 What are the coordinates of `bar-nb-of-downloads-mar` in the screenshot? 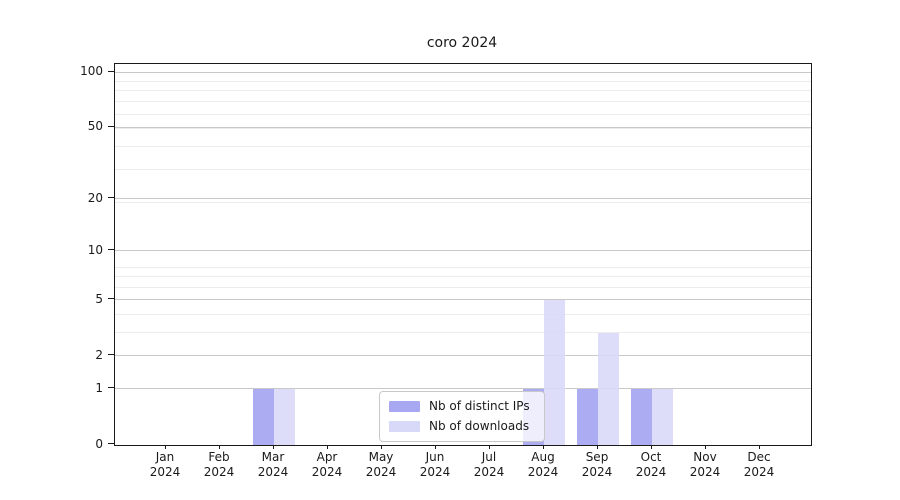 It's located at (284, 416).